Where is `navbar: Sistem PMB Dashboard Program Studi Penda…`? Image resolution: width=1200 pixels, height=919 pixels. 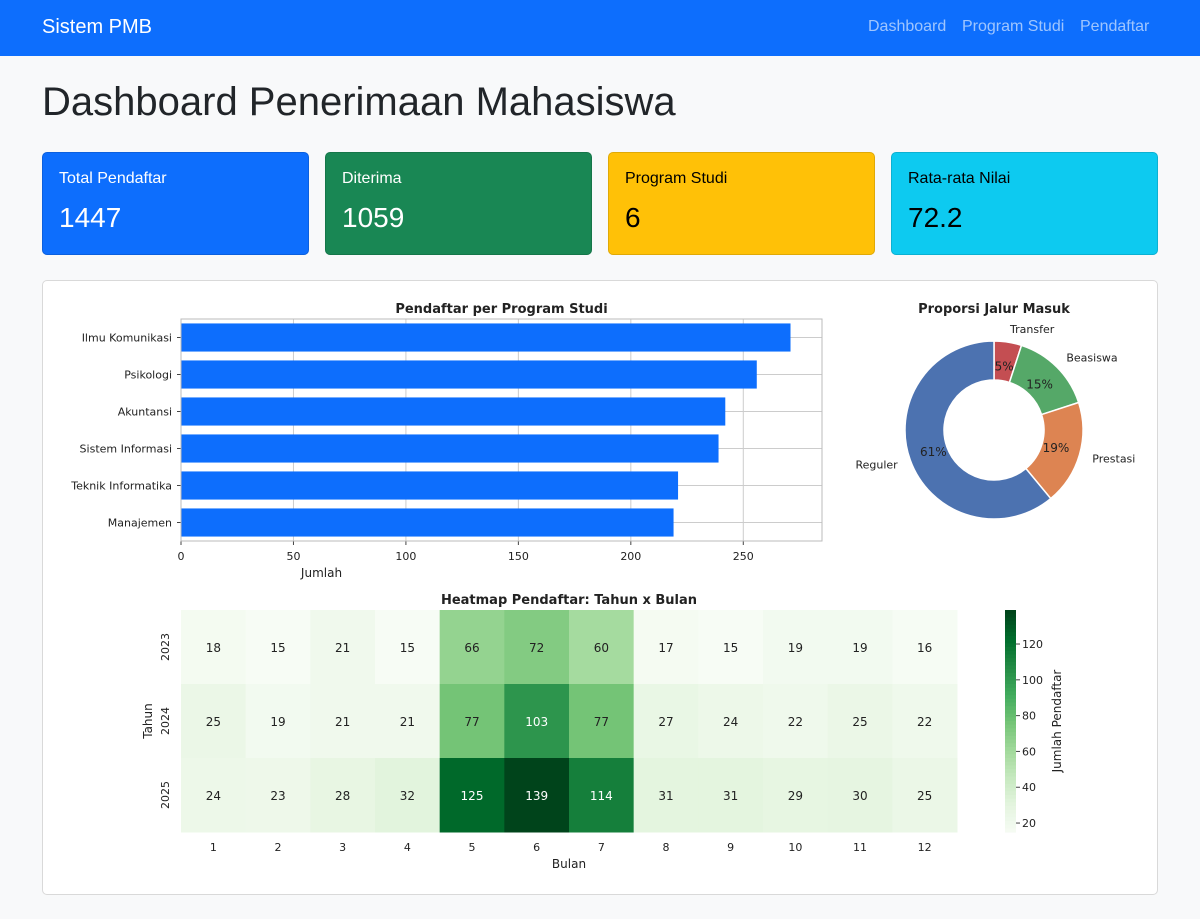
navbar: Sistem PMB Dashboard Program Studi Penda… is located at coordinates (600, 28).